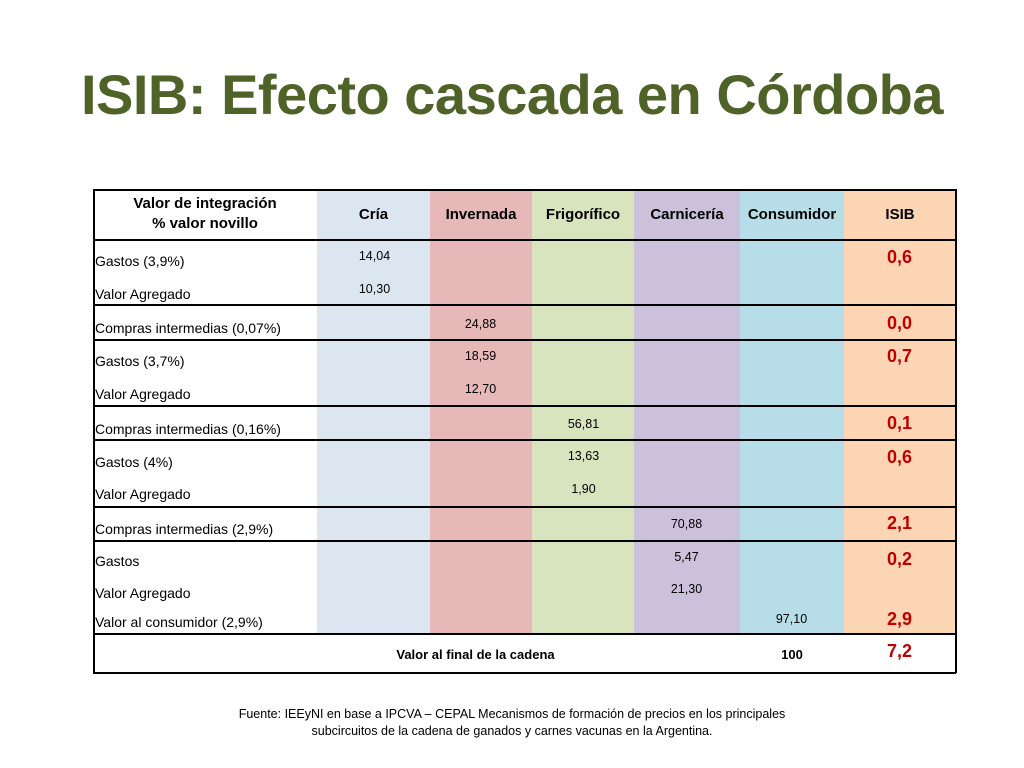  What do you see at coordinates (792, 214) in the screenshot?
I see `header-consumidor: Consumidor` at bounding box center [792, 214].